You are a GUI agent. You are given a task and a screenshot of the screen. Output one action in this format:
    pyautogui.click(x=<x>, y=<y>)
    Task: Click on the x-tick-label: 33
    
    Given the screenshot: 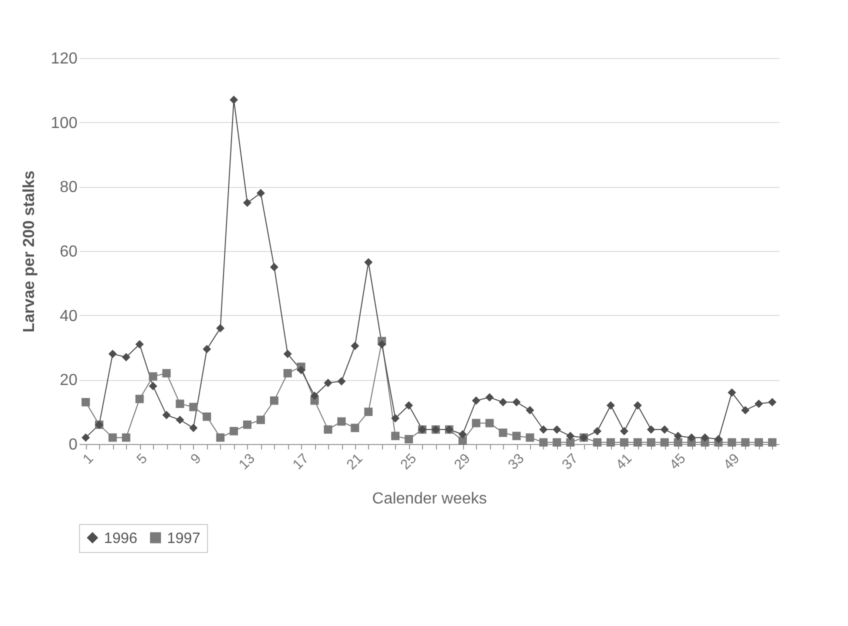 What is the action you would take?
    pyautogui.click(x=516, y=461)
    